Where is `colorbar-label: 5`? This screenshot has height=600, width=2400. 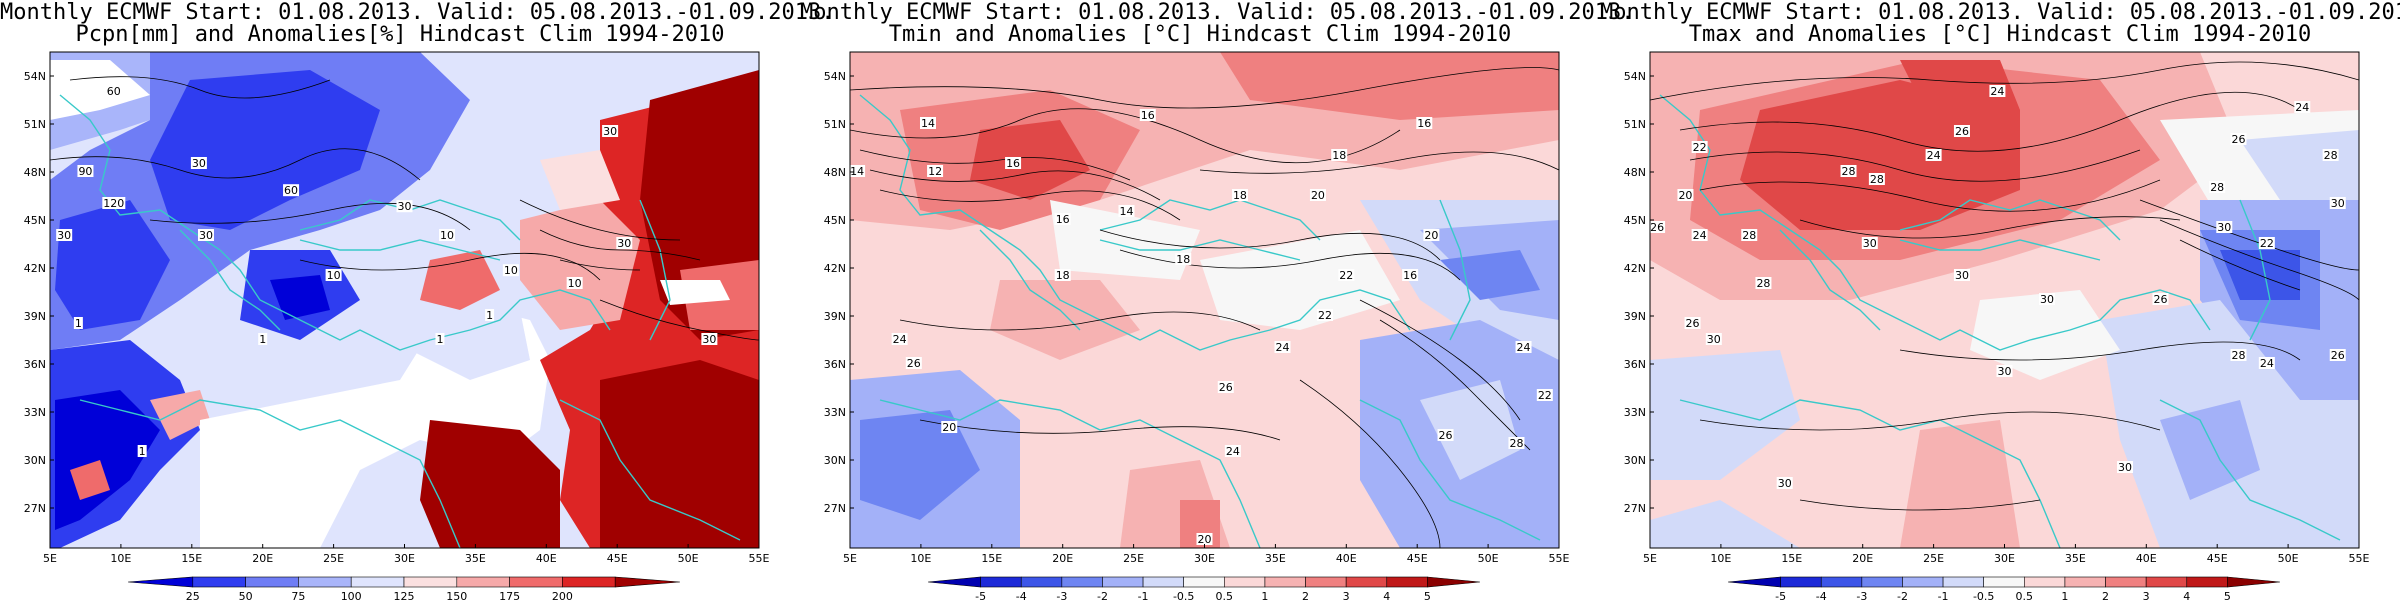
colorbar-label: 5 is located at coordinates (2227, 595).